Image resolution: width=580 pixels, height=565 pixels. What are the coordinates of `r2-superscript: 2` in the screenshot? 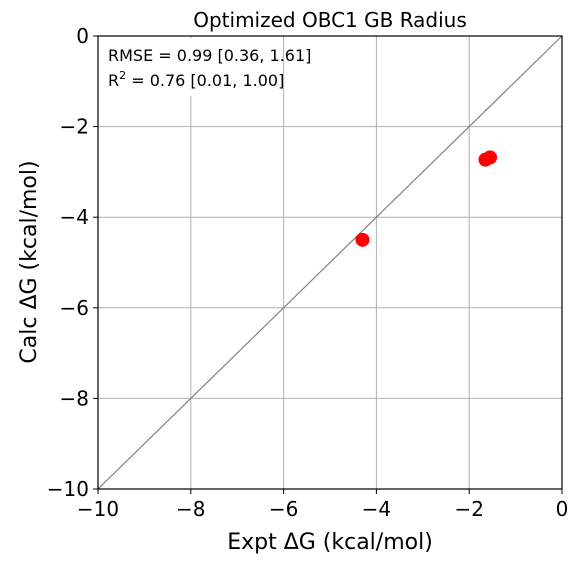 It's located at (122, 75).